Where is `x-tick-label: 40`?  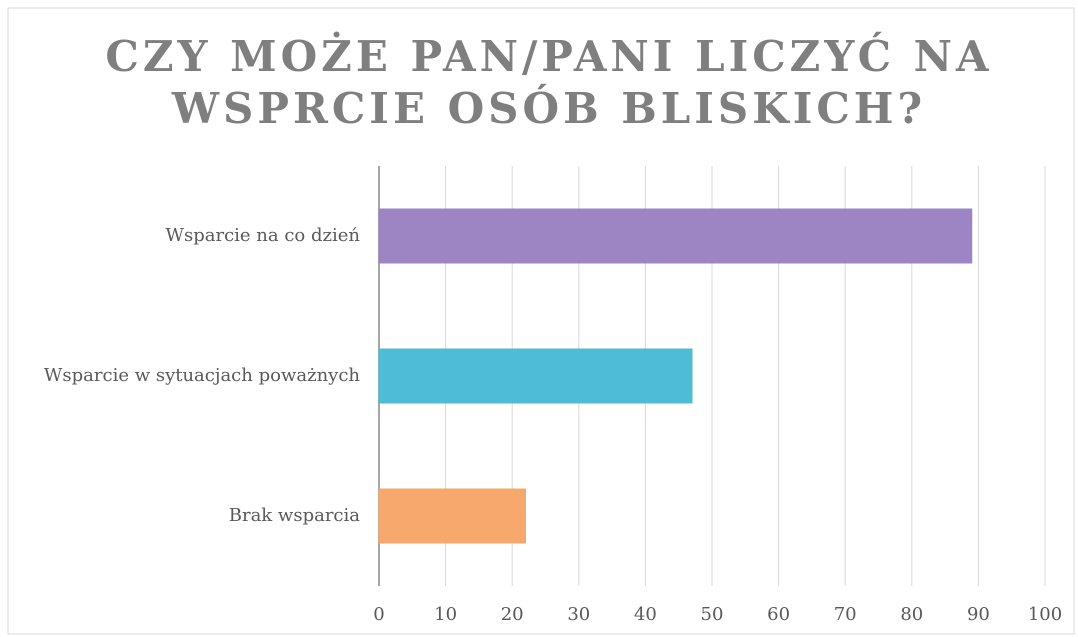 x-tick-label: 40 is located at coordinates (645, 614).